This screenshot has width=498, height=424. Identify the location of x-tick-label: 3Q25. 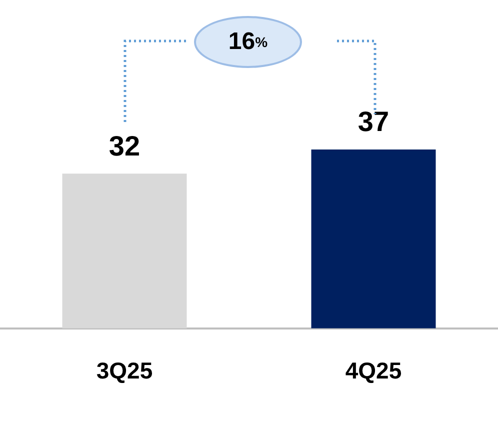
(124, 371).